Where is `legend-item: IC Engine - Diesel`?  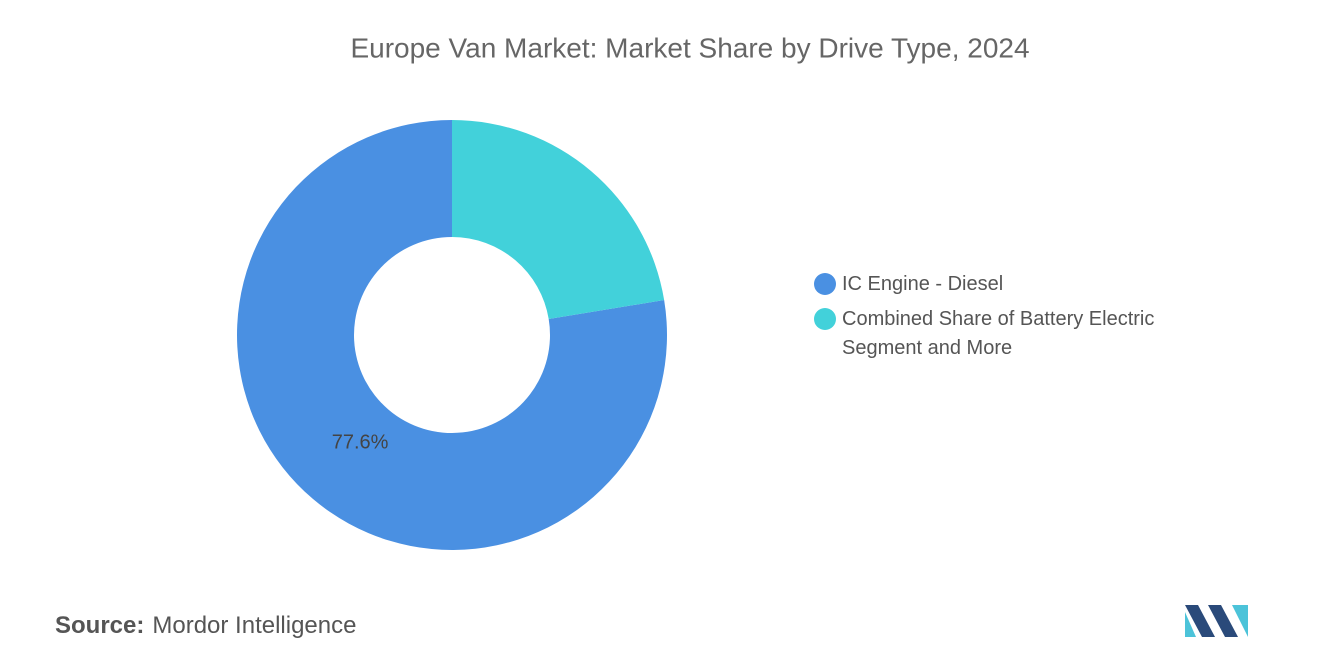
legend-item: IC Engine - Diesel is located at coordinates (1014, 284).